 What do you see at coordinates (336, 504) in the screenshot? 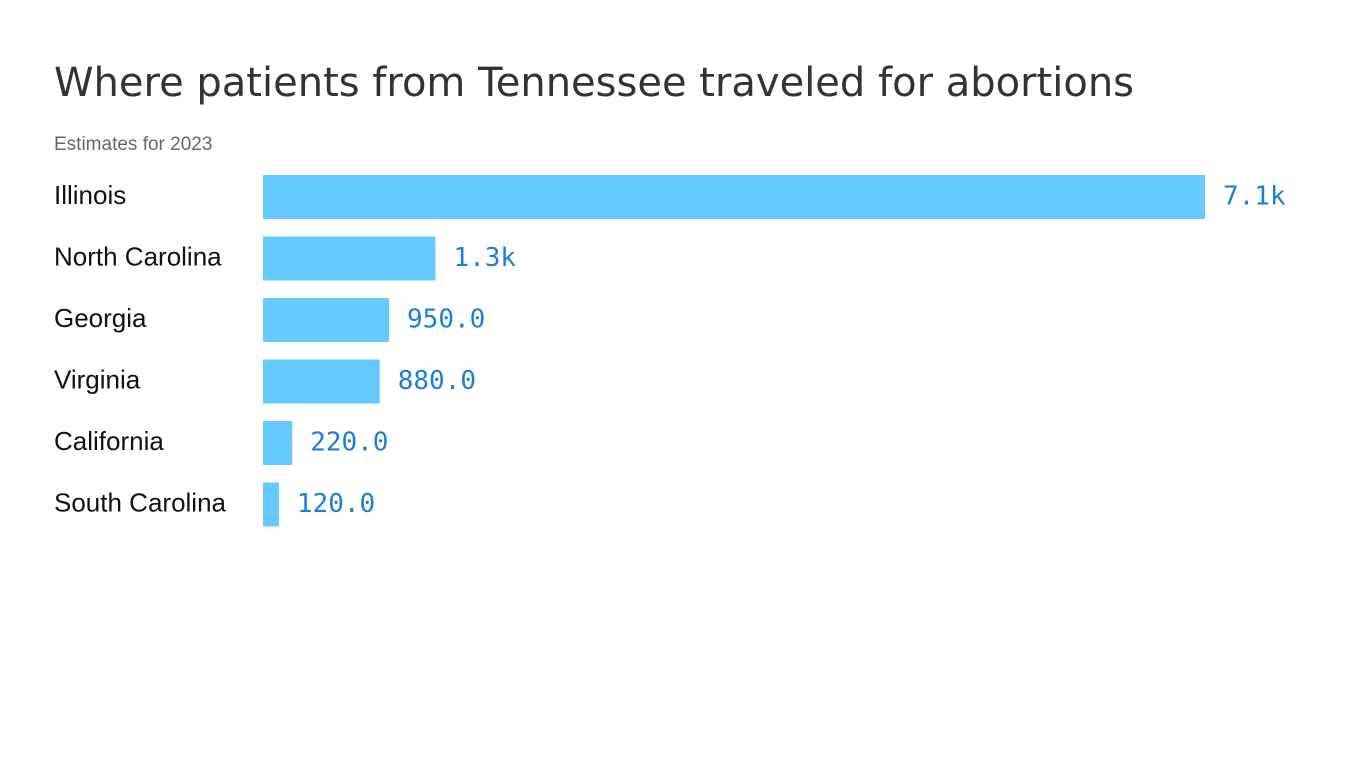
I see `value-label: 120.0` at bounding box center [336, 504].